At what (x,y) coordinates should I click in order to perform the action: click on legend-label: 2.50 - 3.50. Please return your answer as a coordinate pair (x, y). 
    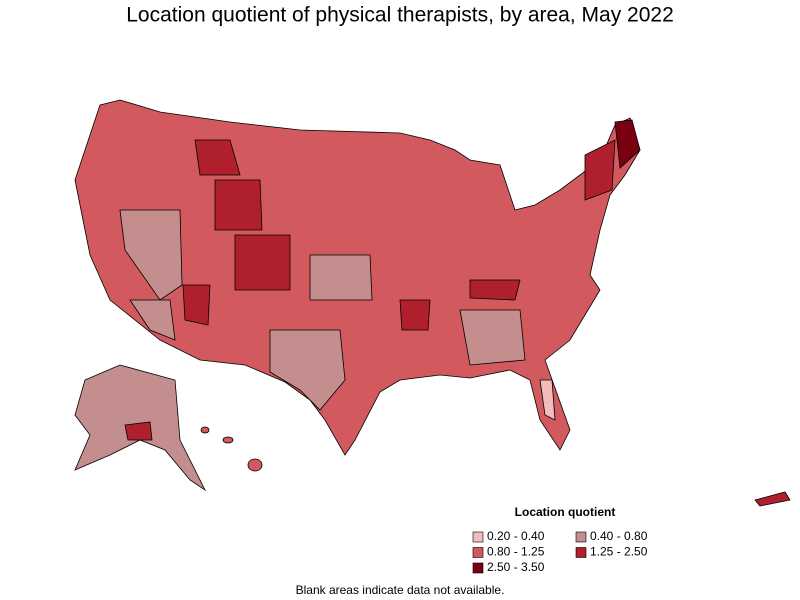
    Looking at the image, I should click on (516, 567).